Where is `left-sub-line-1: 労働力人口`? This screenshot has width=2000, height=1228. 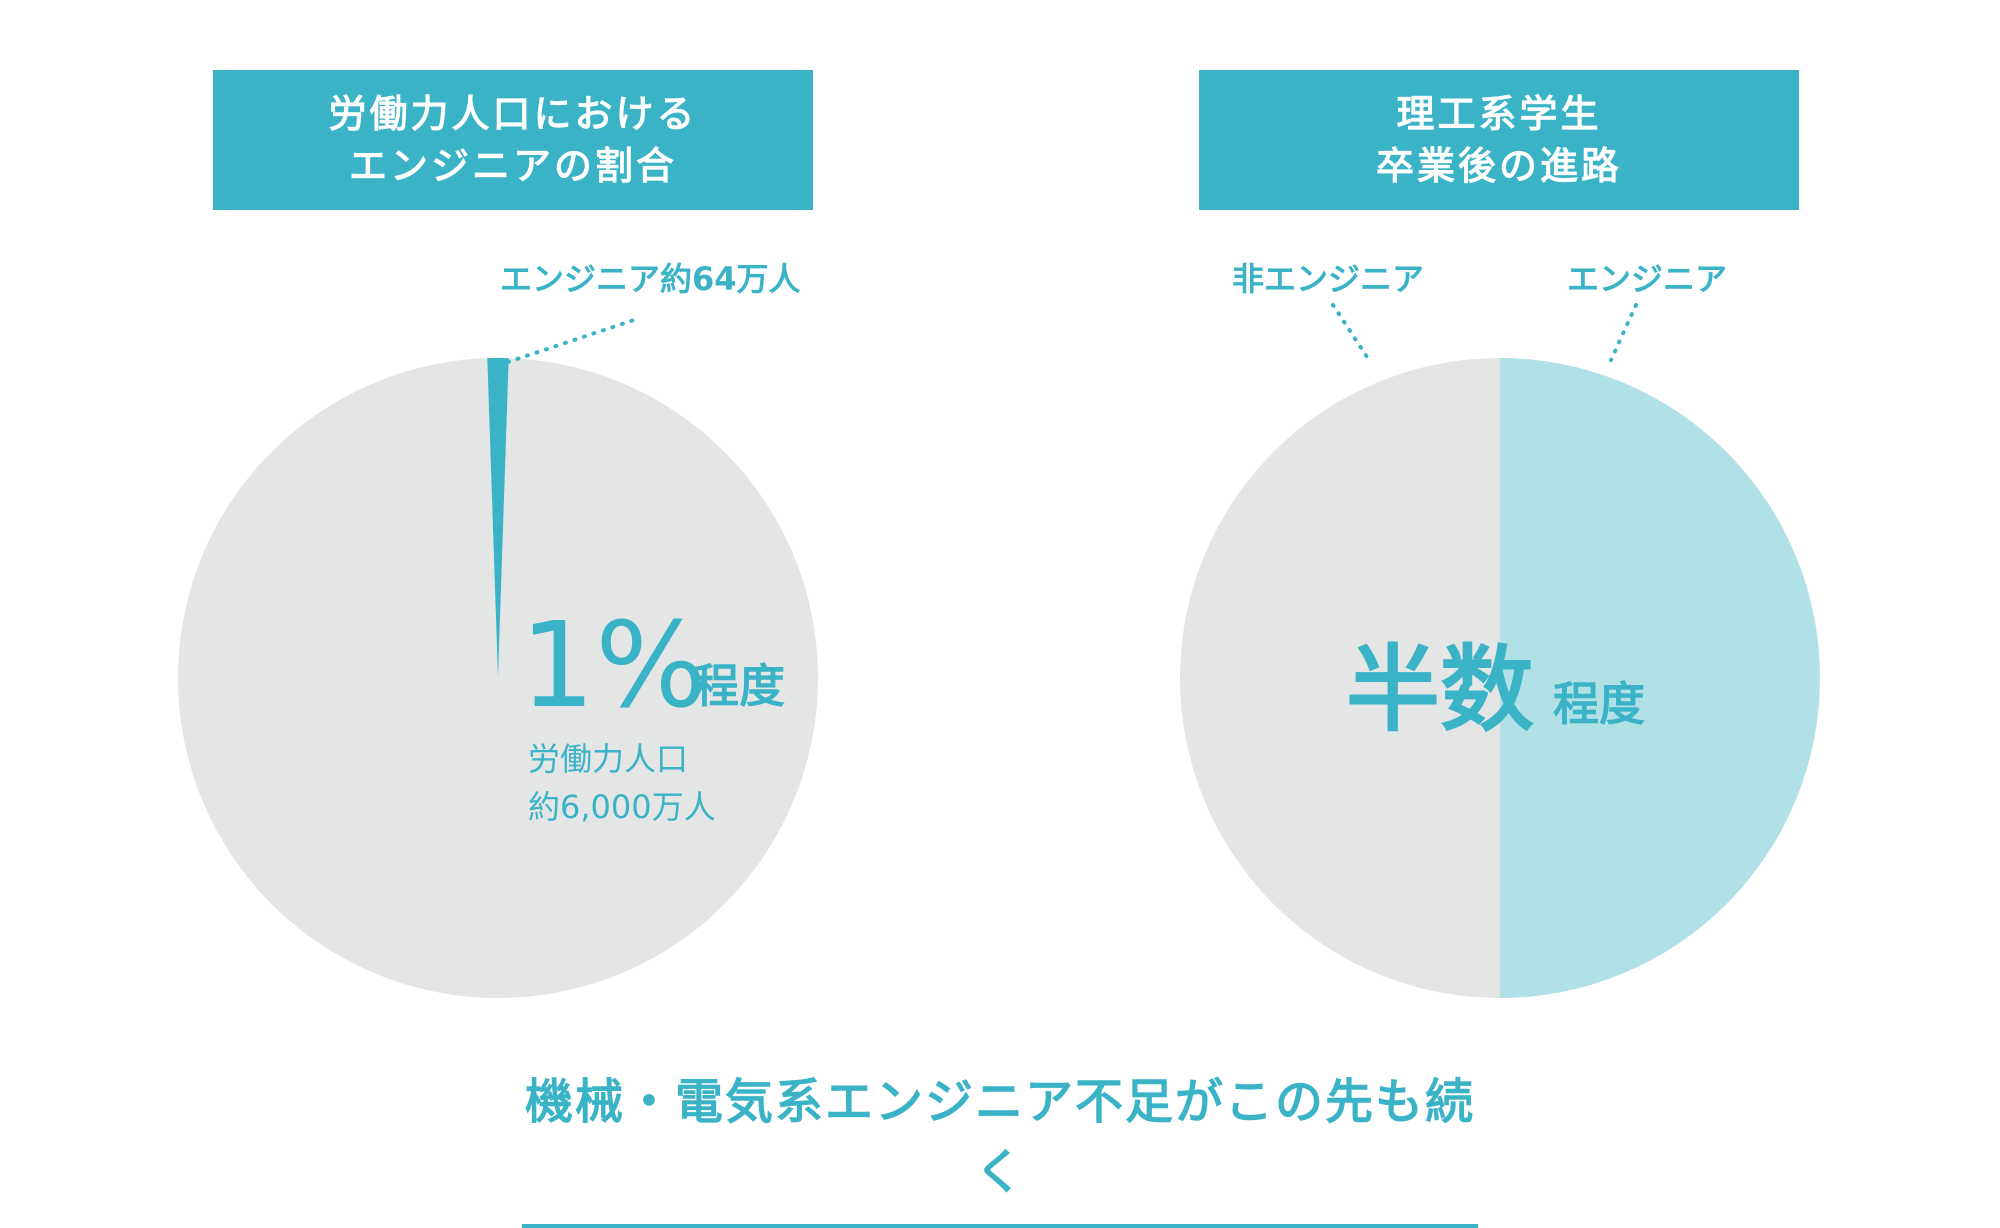 left-sub-line-1: 労働力人口 is located at coordinates (608, 759).